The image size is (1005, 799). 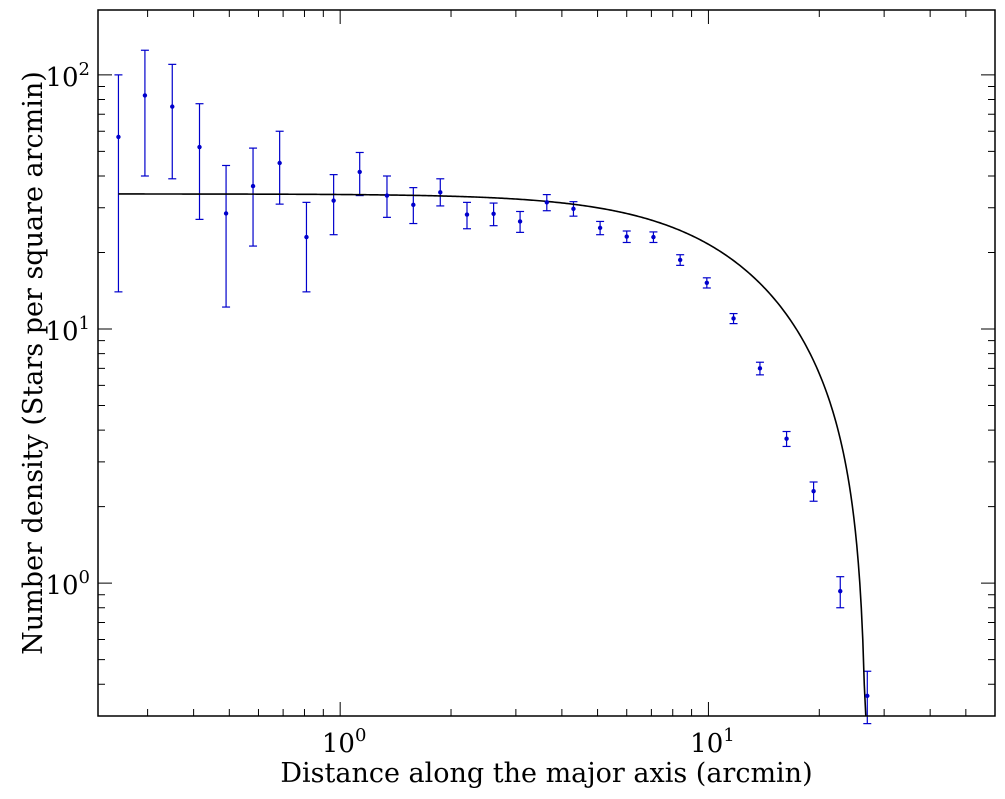 I want to click on x-tick-label: 10¹, so click(x=712, y=742).